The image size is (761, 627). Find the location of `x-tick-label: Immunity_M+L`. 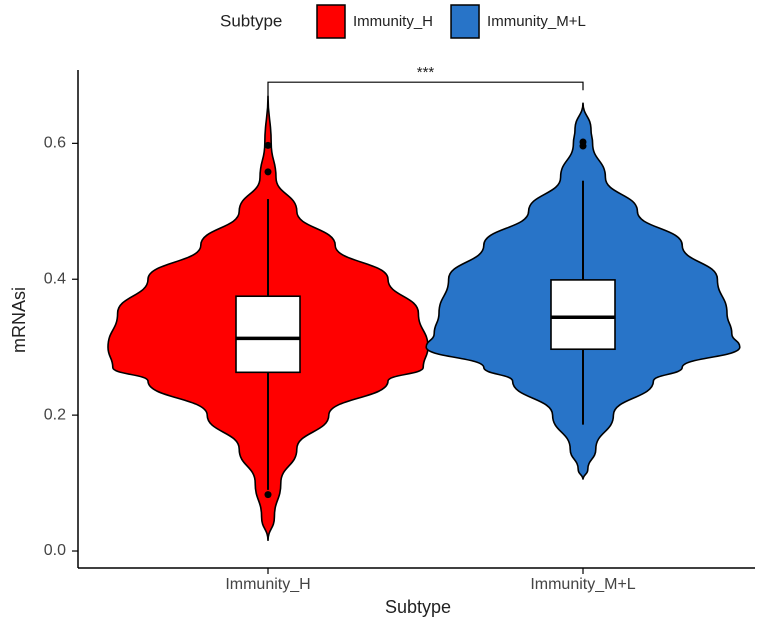

x-tick-label: Immunity_M+L is located at coordinates (582, 584).